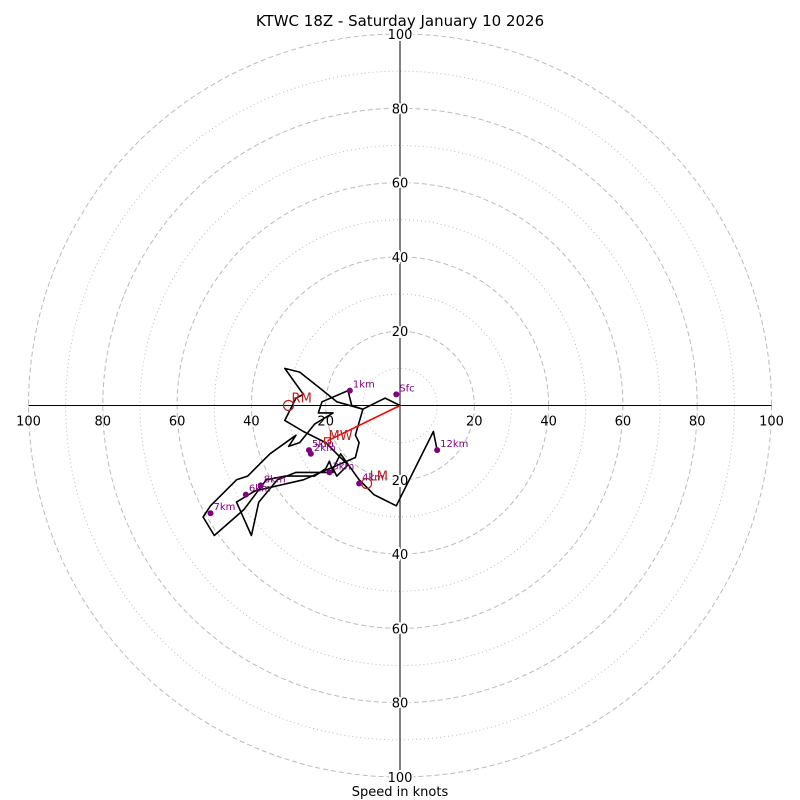 This screenshot has width=800, height=800. What do you see at coordinates (343, 466) in the screenshot?
I see `height-marker-label: 3km` at bounding box center [343, 466].